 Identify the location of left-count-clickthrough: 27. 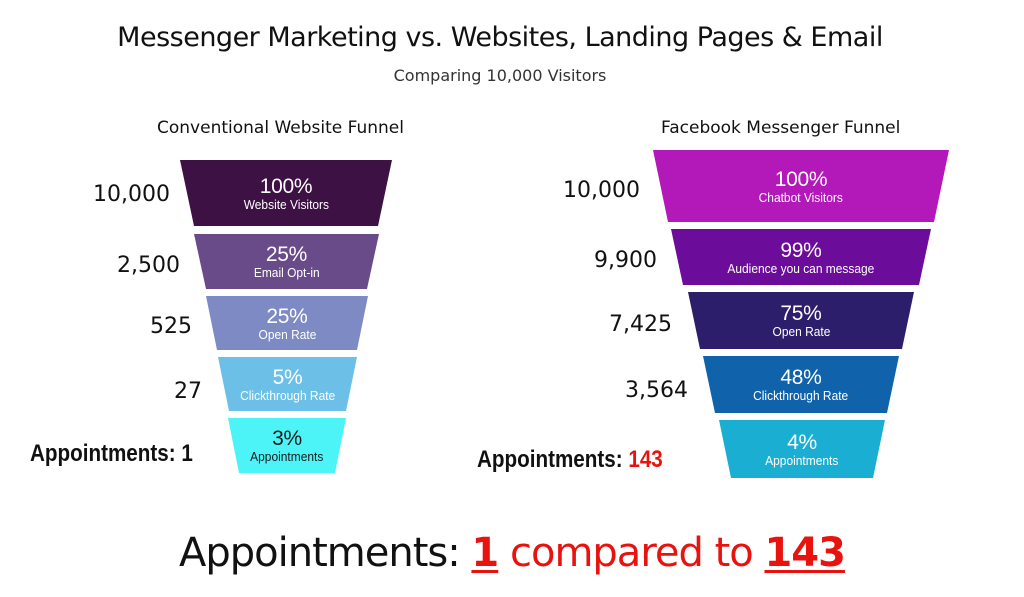
(188, 391).